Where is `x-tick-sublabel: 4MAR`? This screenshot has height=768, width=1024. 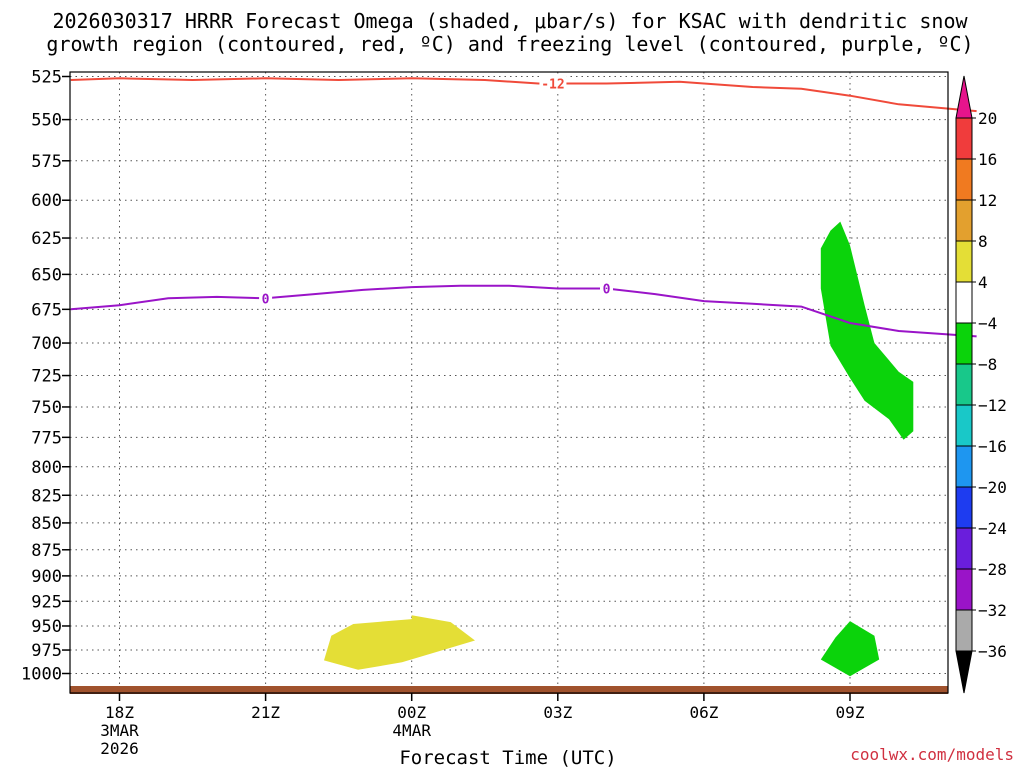 x-tick-sublabel: 4MAR is located at coordinates (411, 730).